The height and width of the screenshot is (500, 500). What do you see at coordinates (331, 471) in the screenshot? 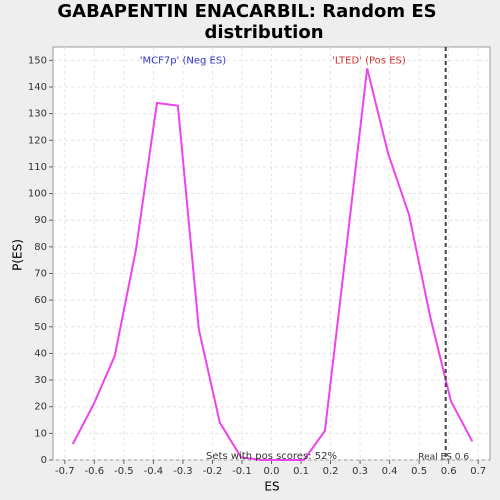
I see `x-tick-label: 0.2` at bounding box center [331, 471].